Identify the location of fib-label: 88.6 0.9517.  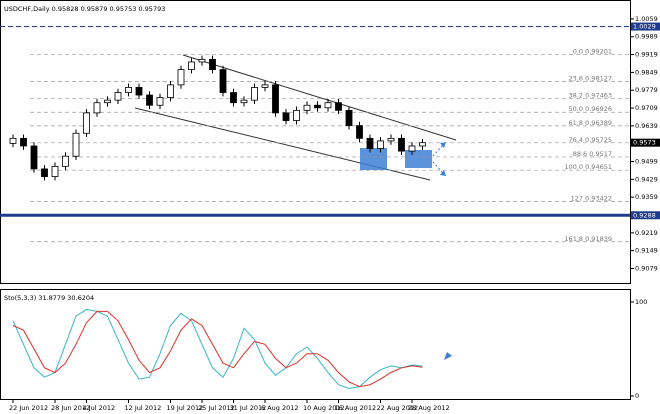
(592, 154).